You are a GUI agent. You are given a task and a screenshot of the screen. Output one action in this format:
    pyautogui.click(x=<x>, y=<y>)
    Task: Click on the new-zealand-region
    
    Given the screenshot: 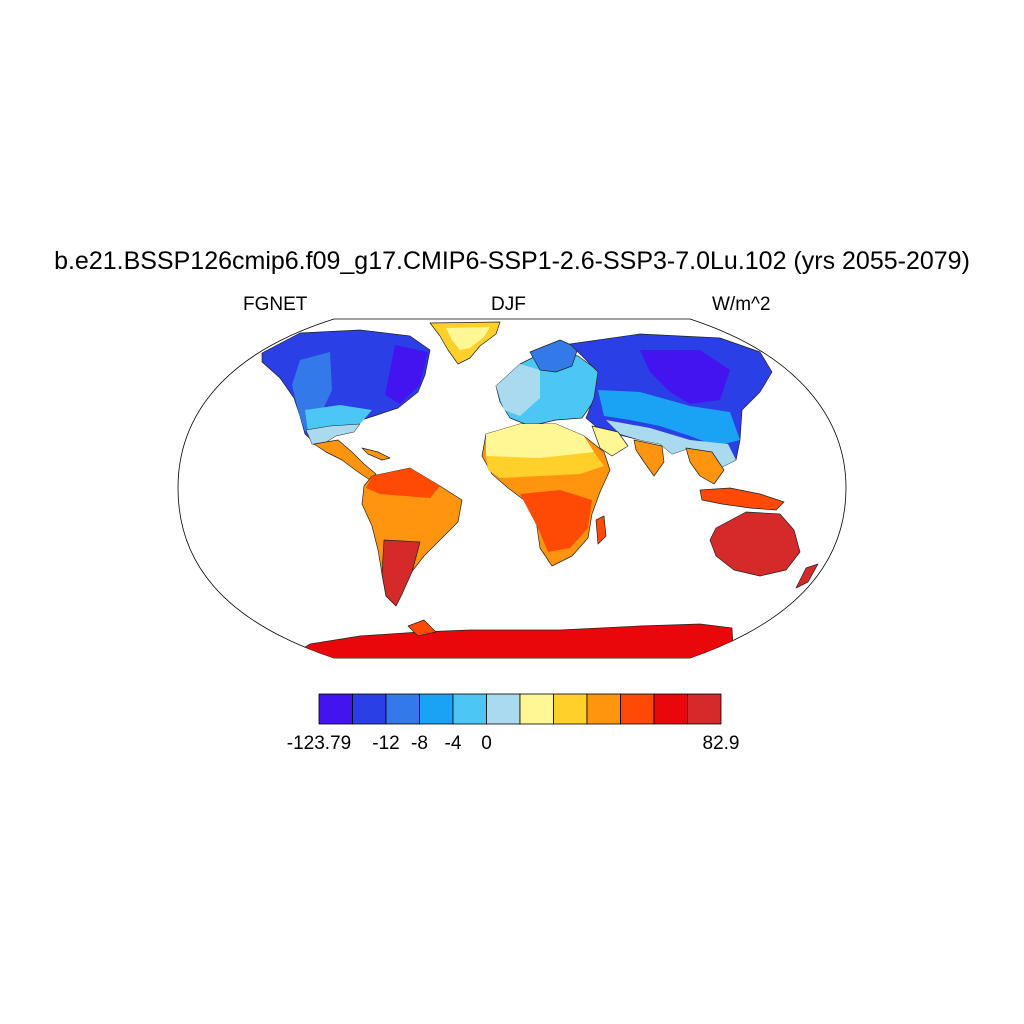 What is the action you would take?
    pyautogui.click(x=807, y=576)
    